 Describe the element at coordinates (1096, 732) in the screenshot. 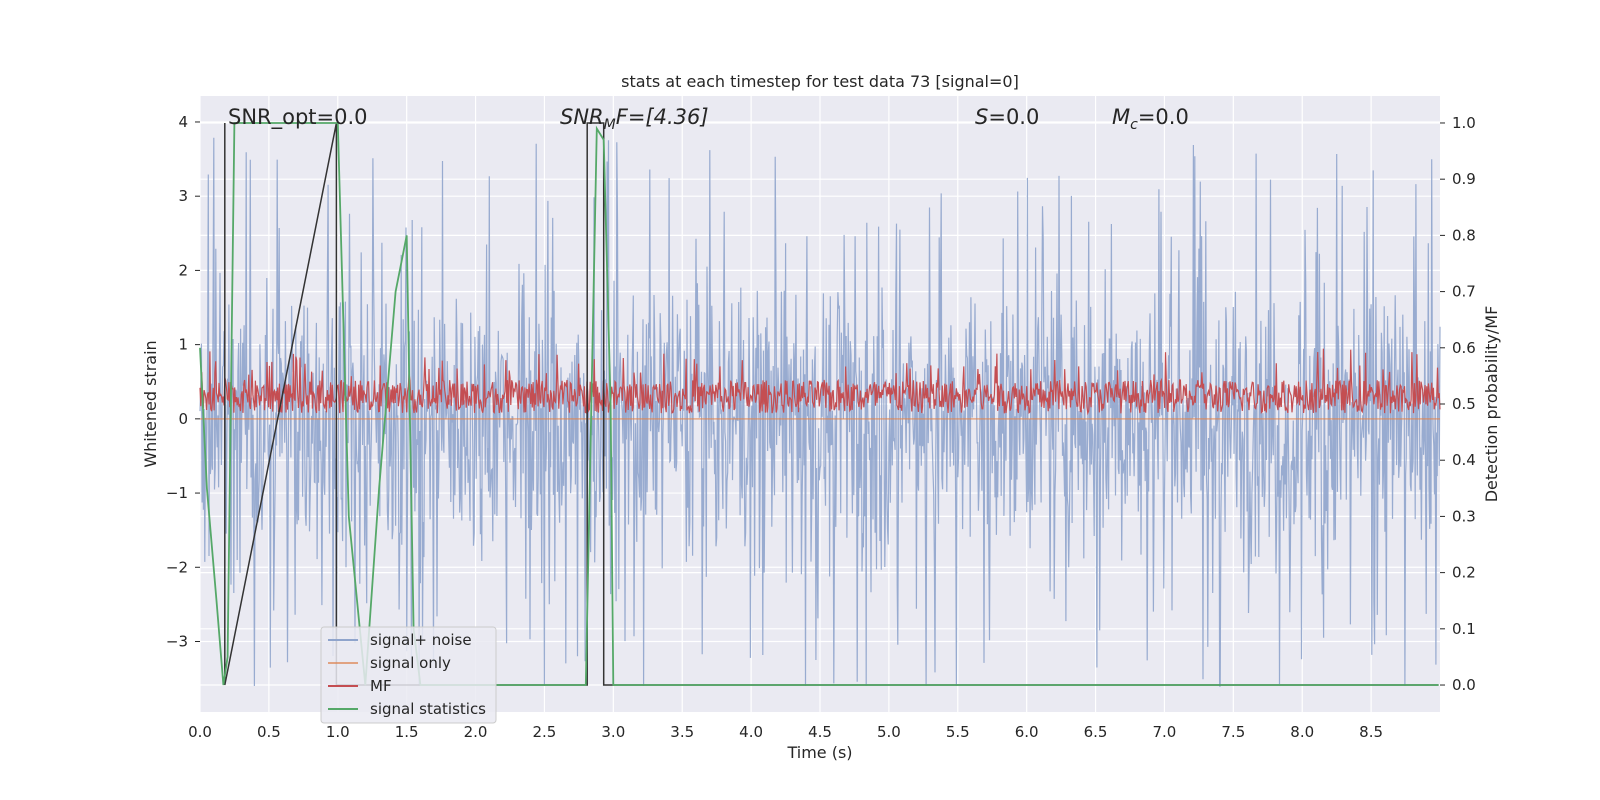

I see `x-tick-label: 6.5` at that location.